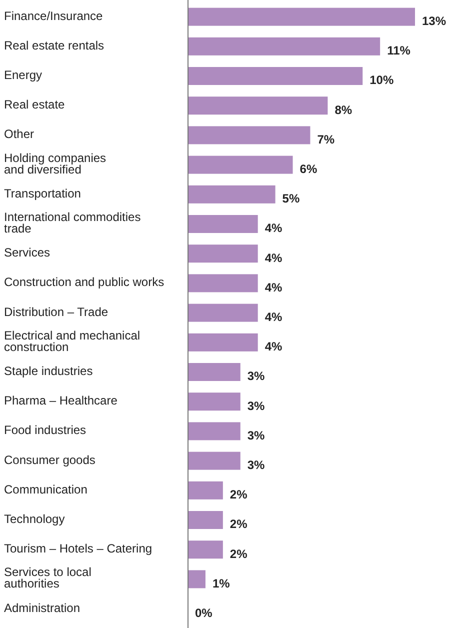 This screenshot has height=628, width=462. Describe the element at coordinates (48, 371) in the screenshot. I see `y-tick-label: Staple industries` at that location.